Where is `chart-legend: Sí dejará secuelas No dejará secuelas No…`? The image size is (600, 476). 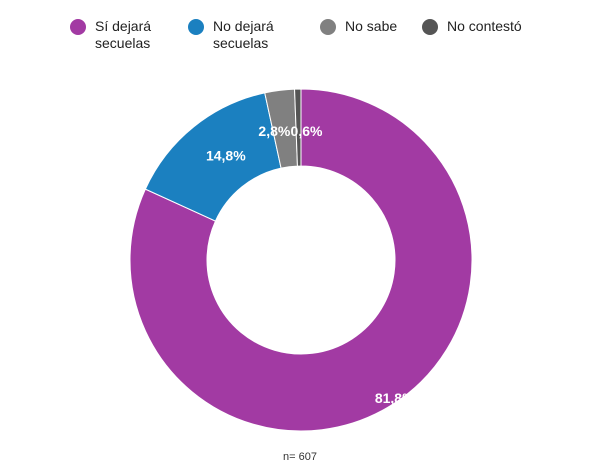
chart-legend: Sí dejará secuelas No dejará secuelas No… is located at coordinates (320, 38).